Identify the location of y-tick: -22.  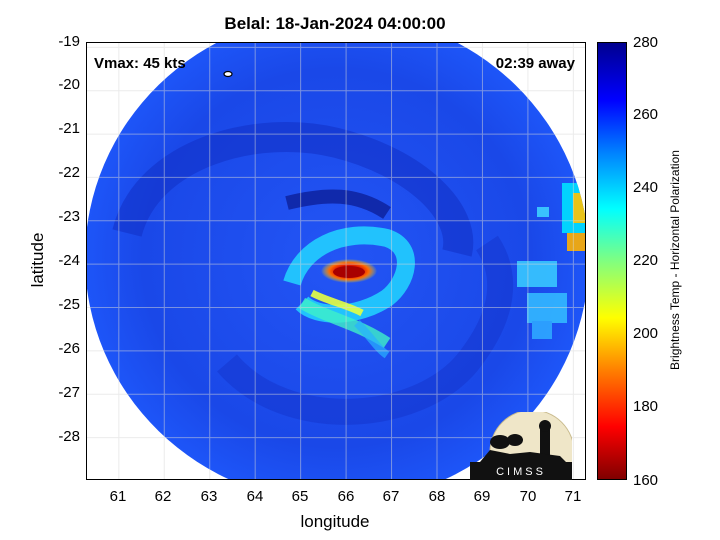
(69, 172).